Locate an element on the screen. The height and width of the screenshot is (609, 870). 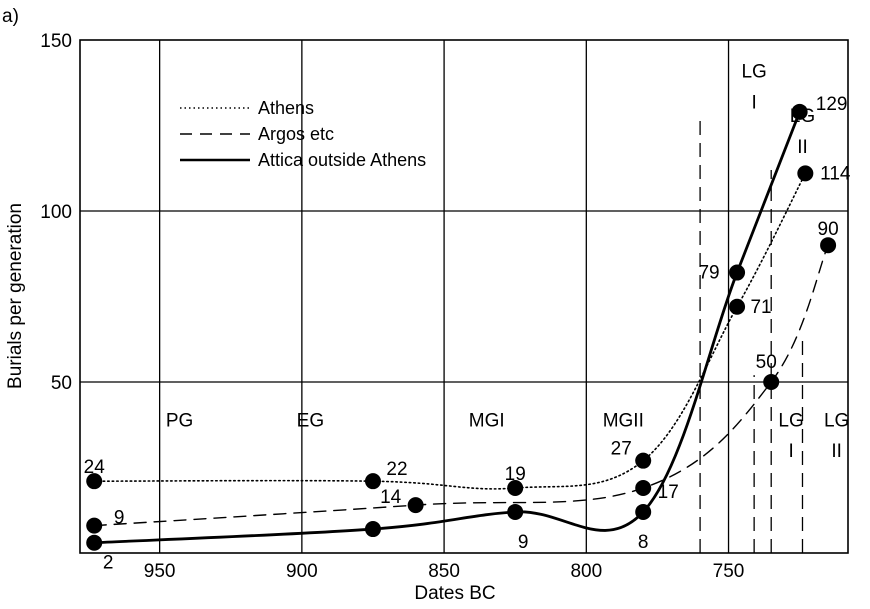
legend-label: Athens is located at coordinates (286, 108).